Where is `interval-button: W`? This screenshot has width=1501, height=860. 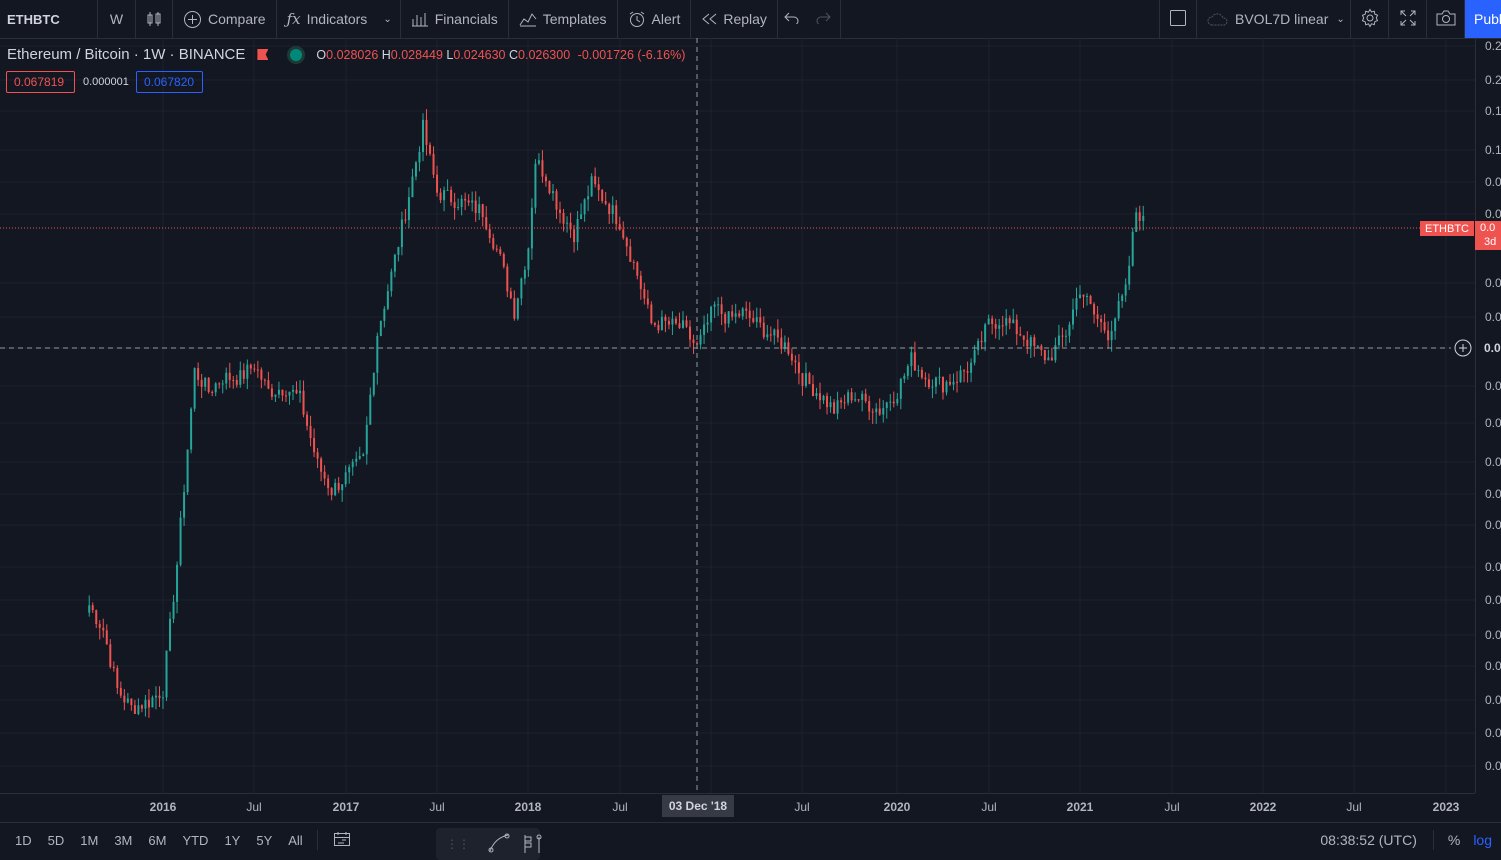
interval-button: W is located at coordinates (117, 19).